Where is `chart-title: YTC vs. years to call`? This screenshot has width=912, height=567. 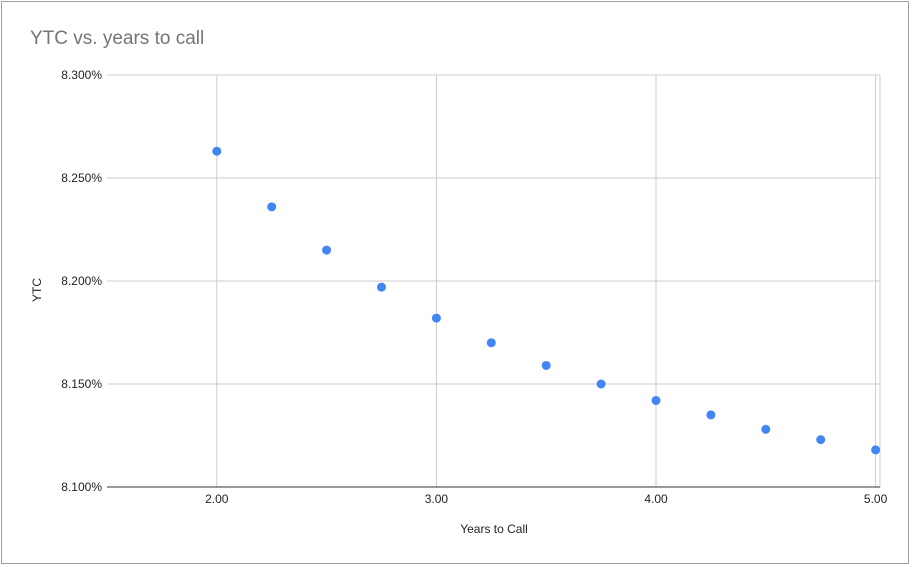
chart-title: YTC vs. years to call is located at coordinates (117, 38).